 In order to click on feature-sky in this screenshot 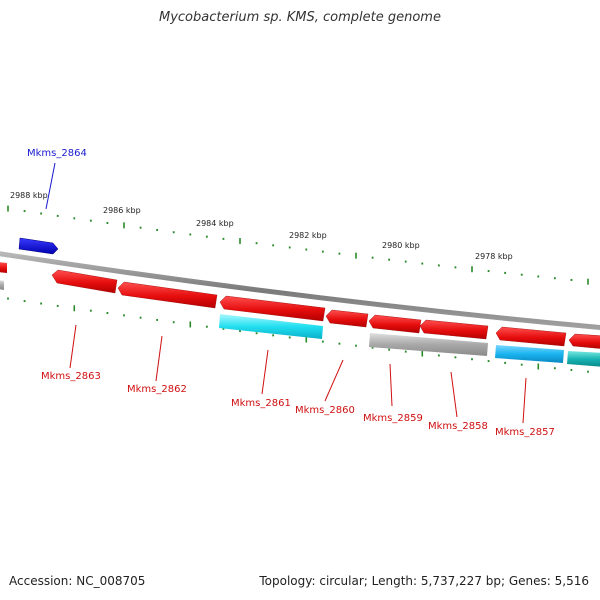, I will do `click(529, 354)`.